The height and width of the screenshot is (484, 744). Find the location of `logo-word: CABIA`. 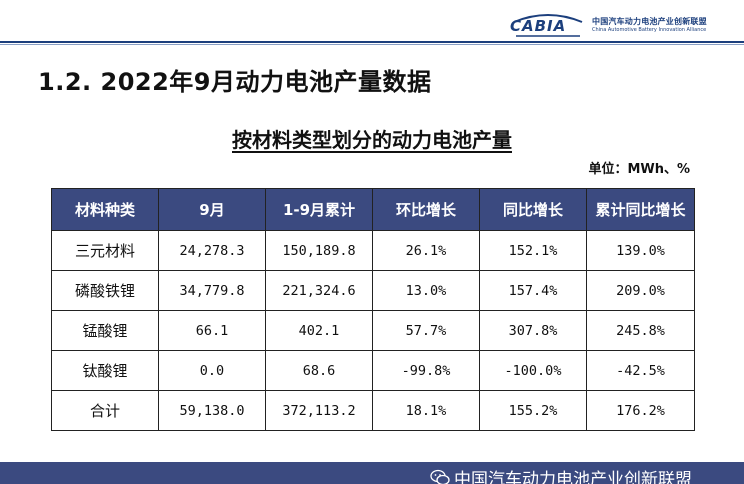

logo-word: CABIA is located at coordinates (538, 26).